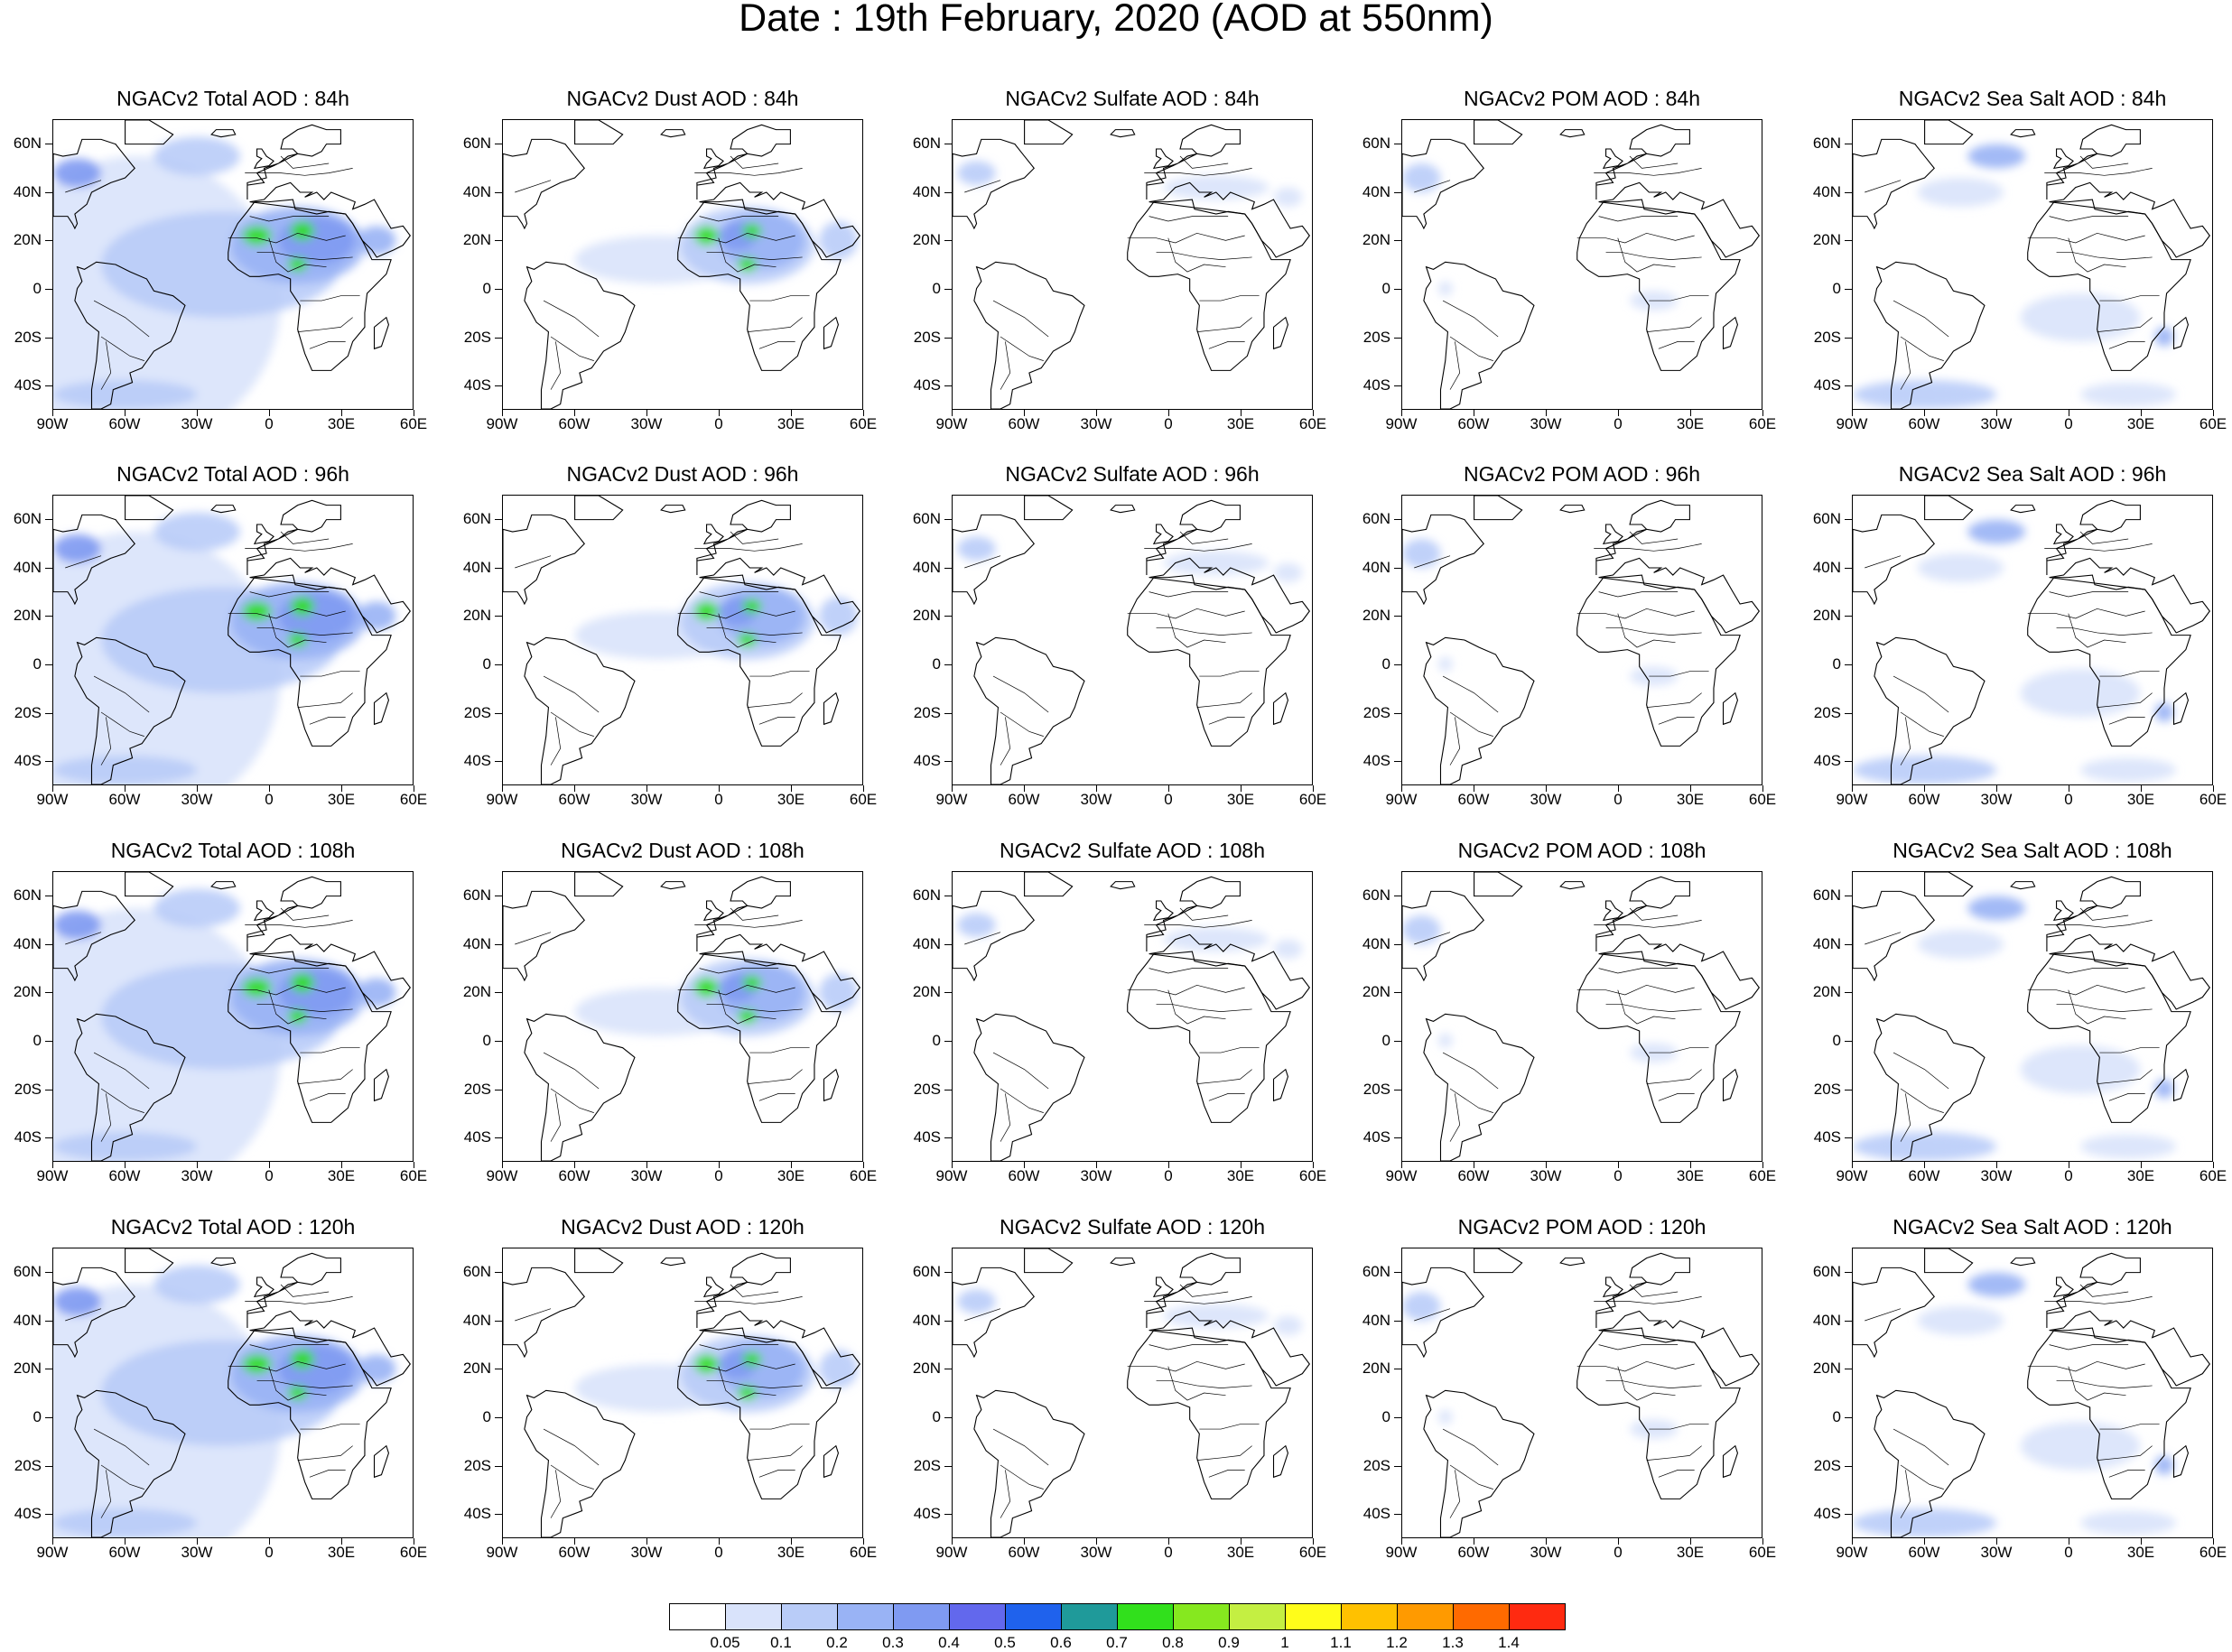  What do you see at coordinates (486, 663) in the screenshot?
I see `lat-label: 0` at bounding box center [486, 663].